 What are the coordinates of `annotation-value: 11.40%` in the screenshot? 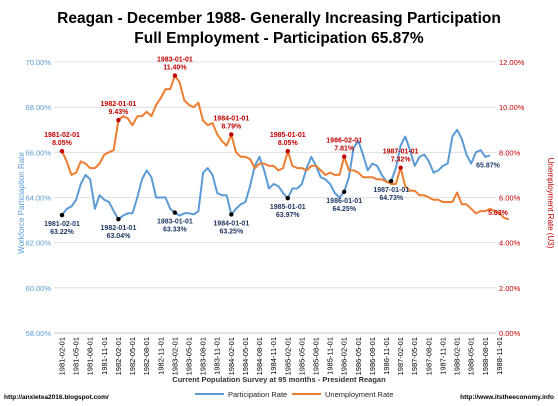 It's located at (175, 68).